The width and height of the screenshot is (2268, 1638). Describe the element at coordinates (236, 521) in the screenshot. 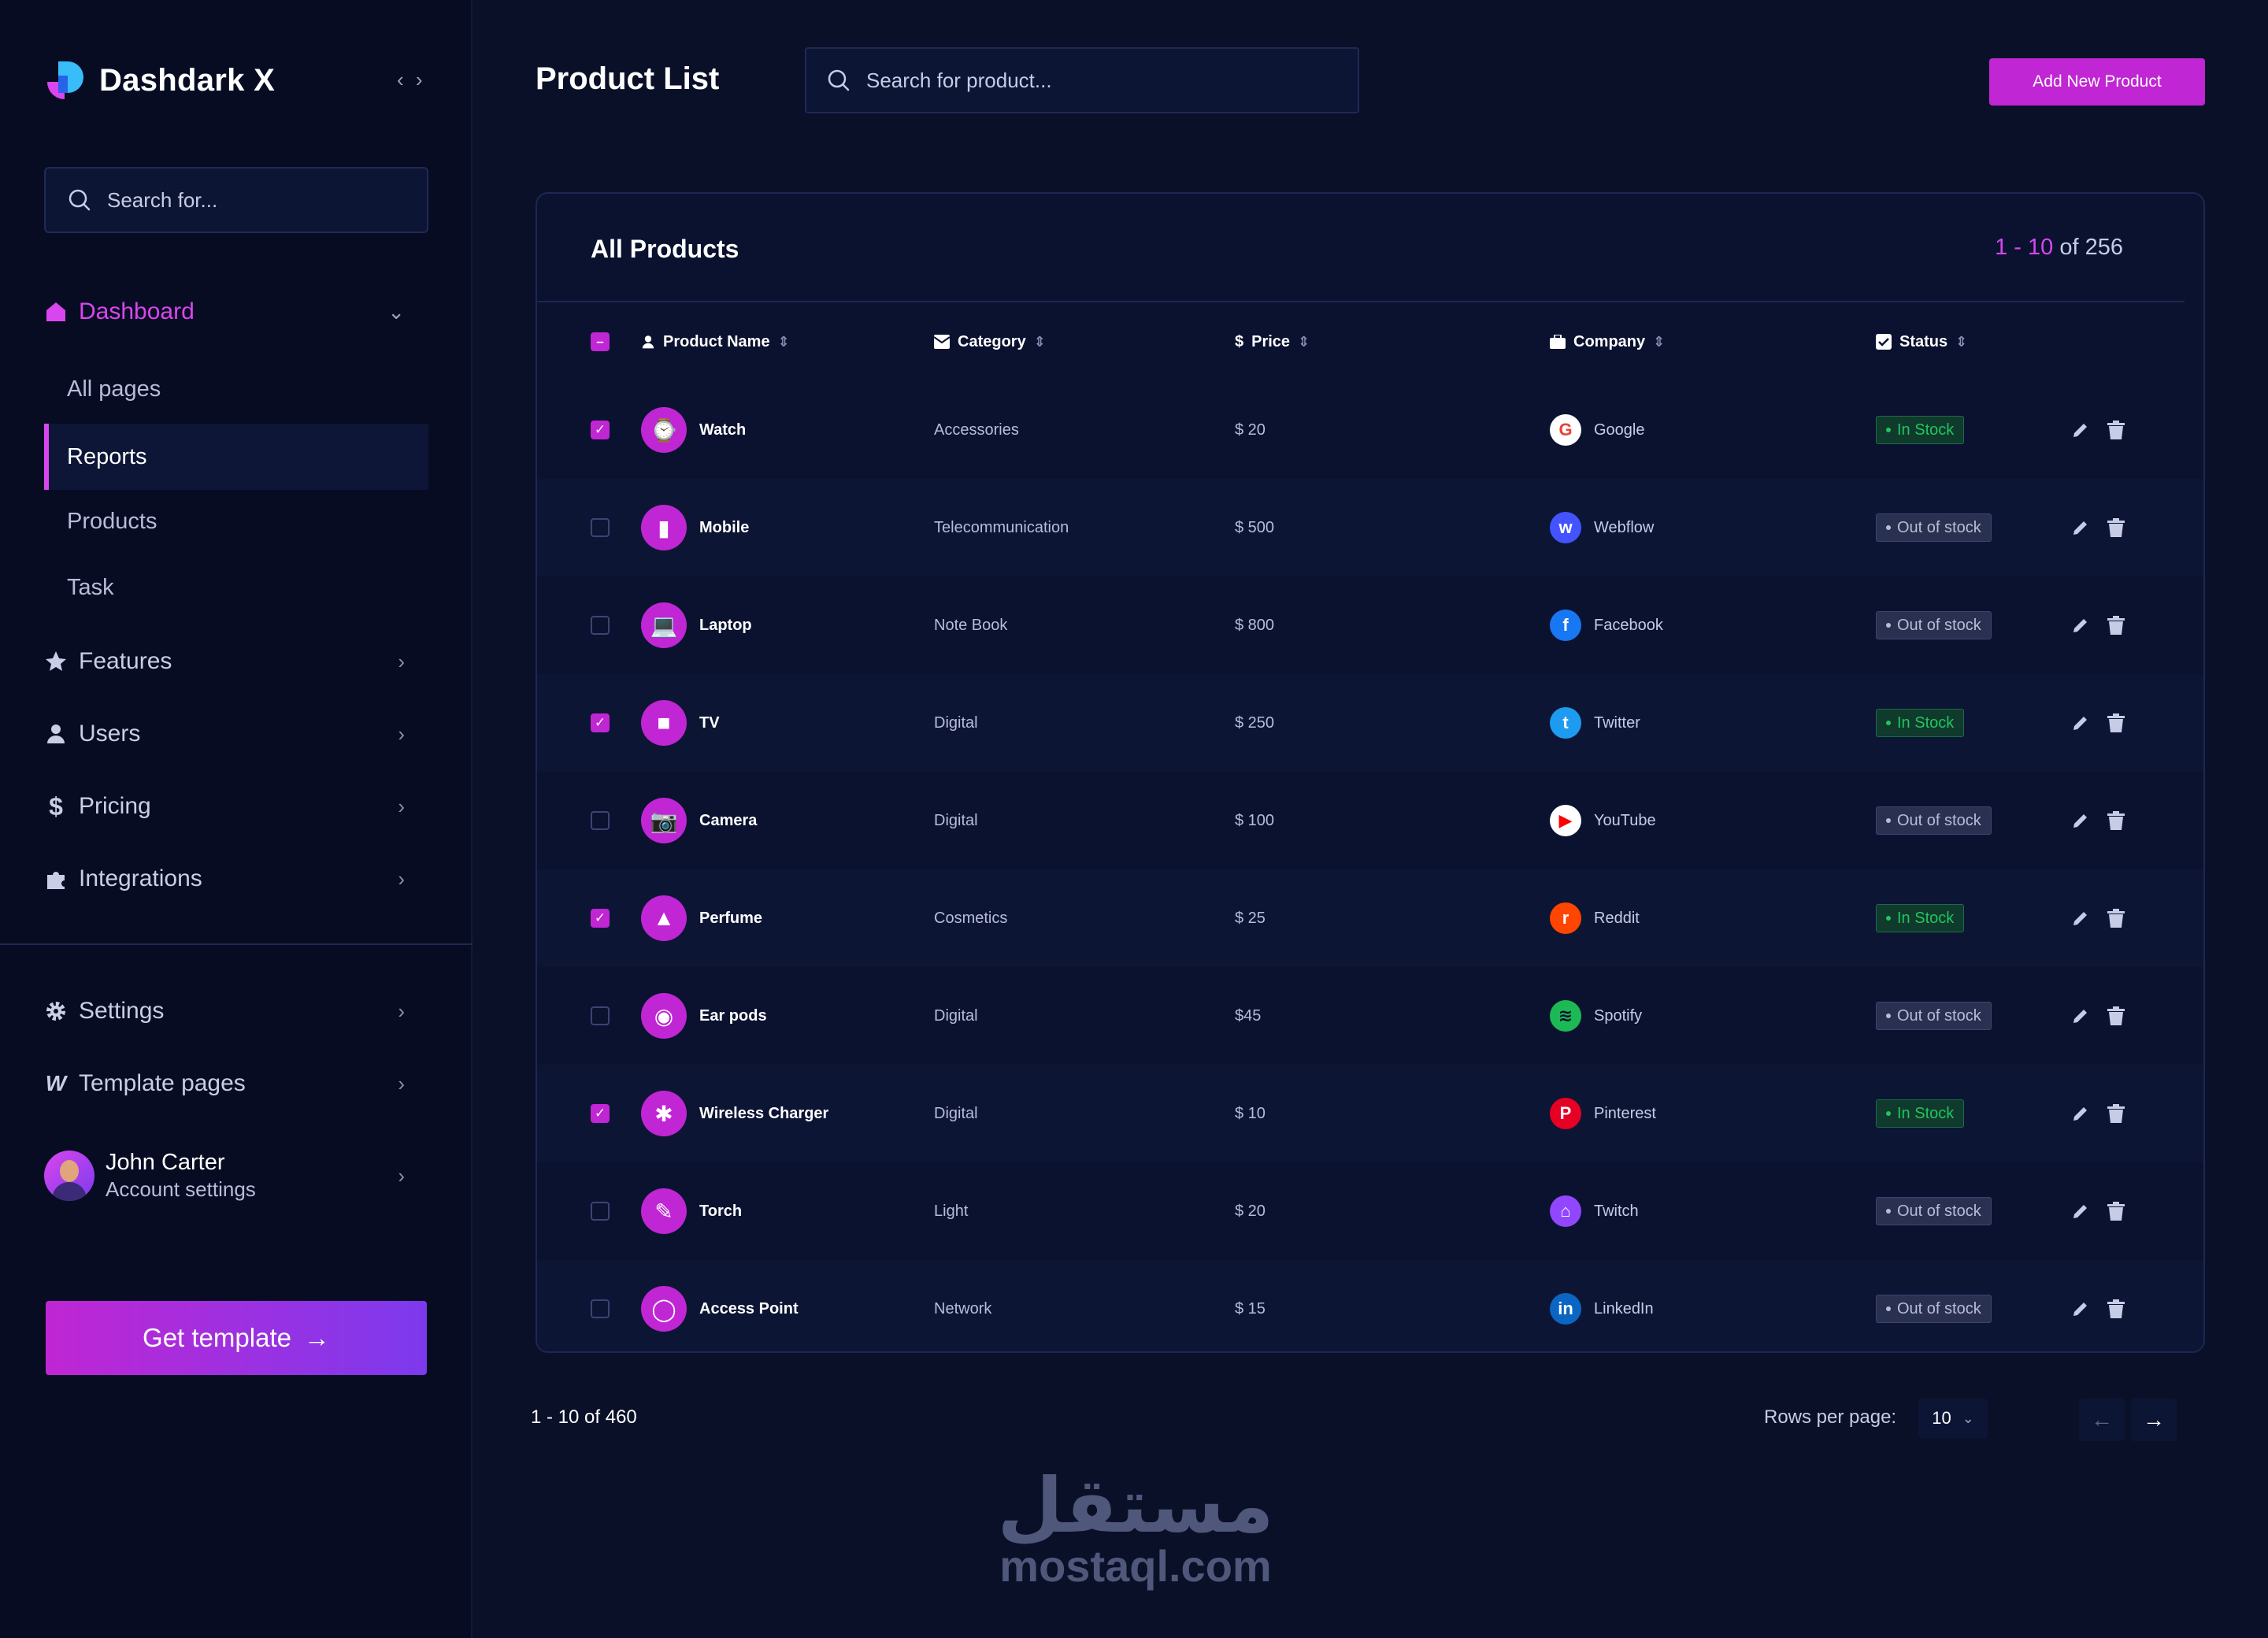

I see `sidebar-subitem-products: Products` at that location.